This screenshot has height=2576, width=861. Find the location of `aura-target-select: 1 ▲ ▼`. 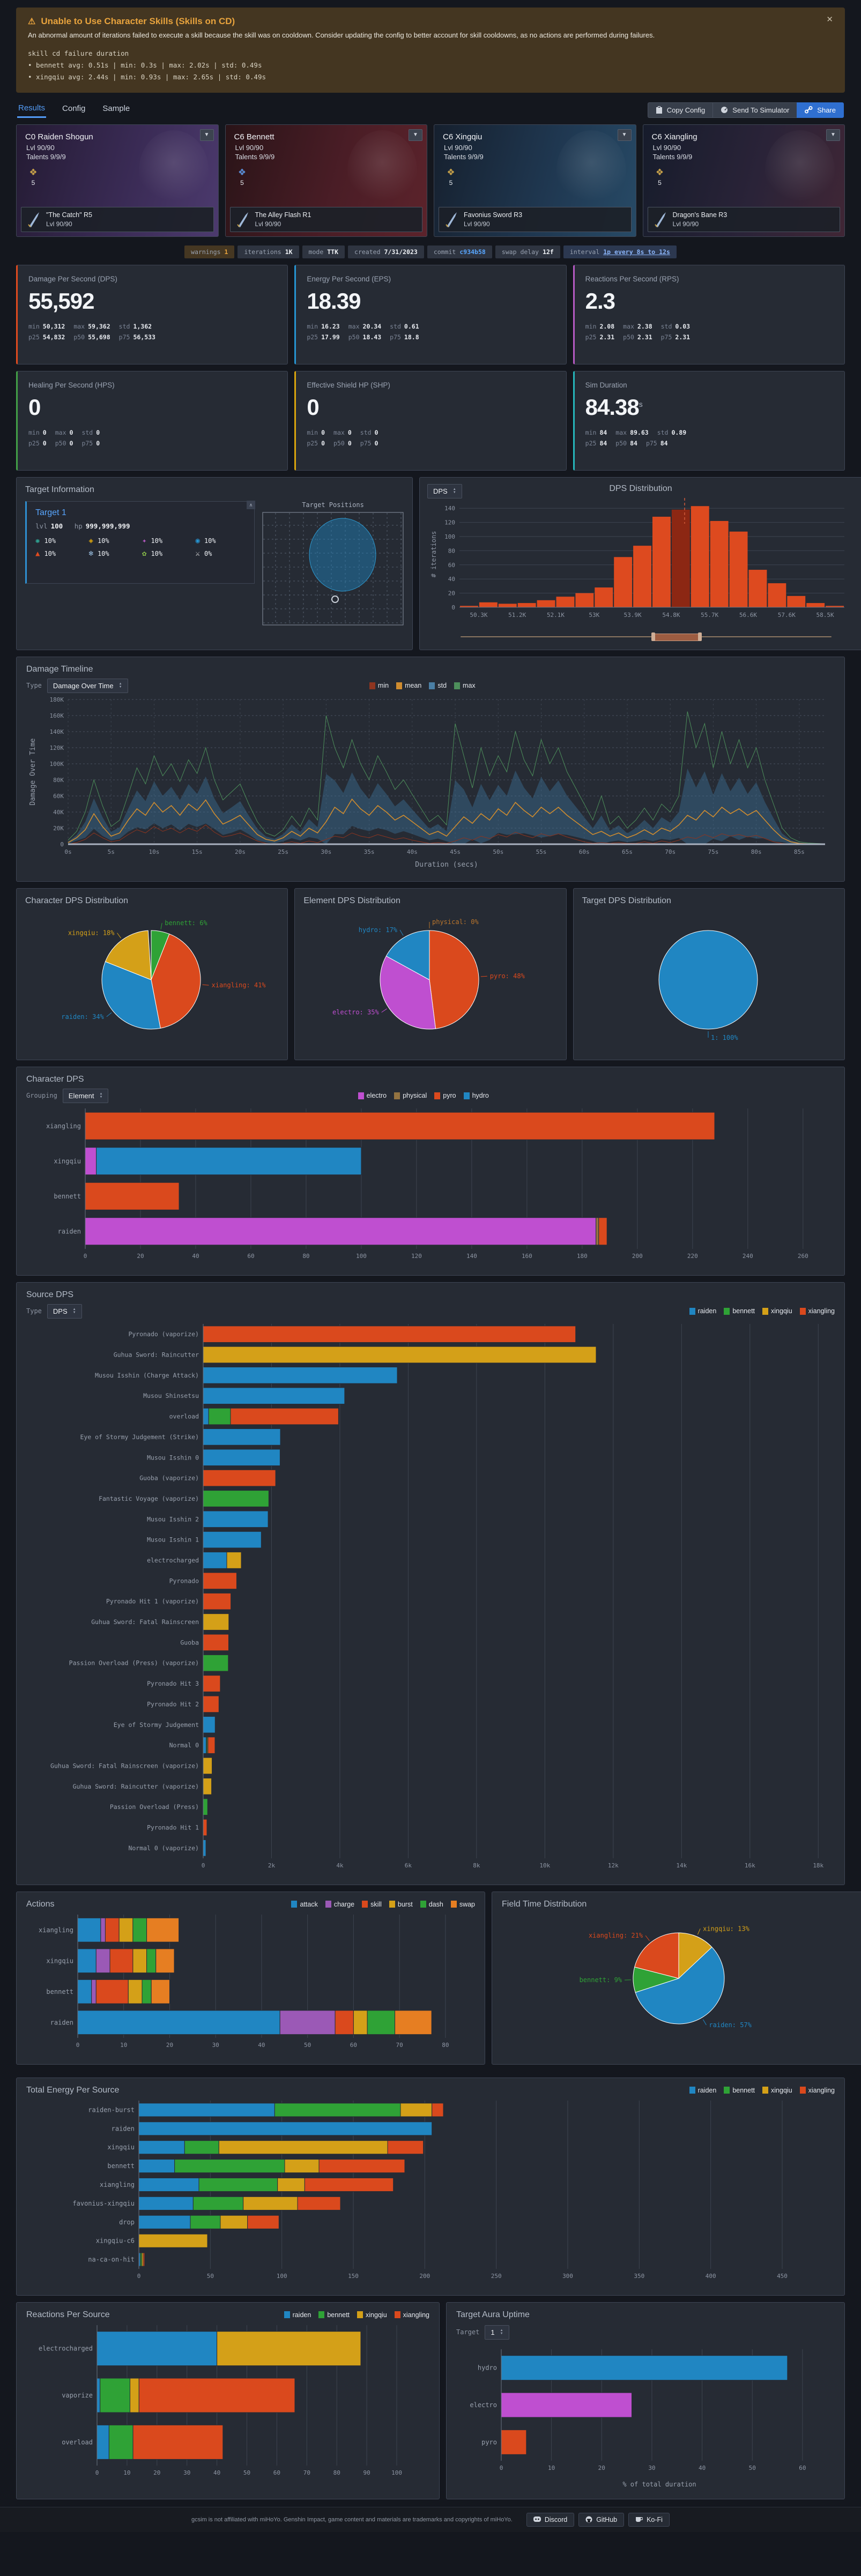

aura-target-select: 1 ▲ ▼ is located at coordinates (497, 2332).